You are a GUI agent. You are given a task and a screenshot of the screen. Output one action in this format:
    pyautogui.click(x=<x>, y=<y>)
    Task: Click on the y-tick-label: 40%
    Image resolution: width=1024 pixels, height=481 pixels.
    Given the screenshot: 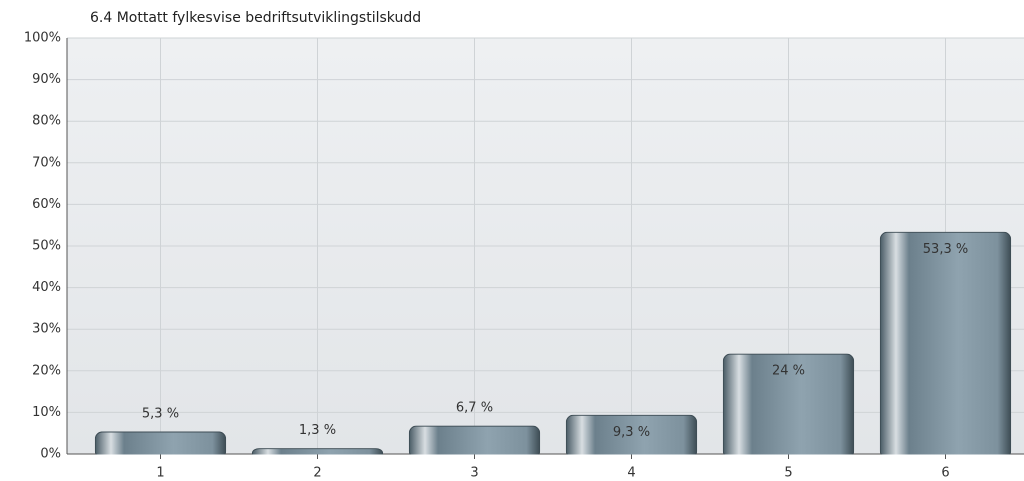 What is the action you would take?
    pyautogui.click(x=46, y=287)
    